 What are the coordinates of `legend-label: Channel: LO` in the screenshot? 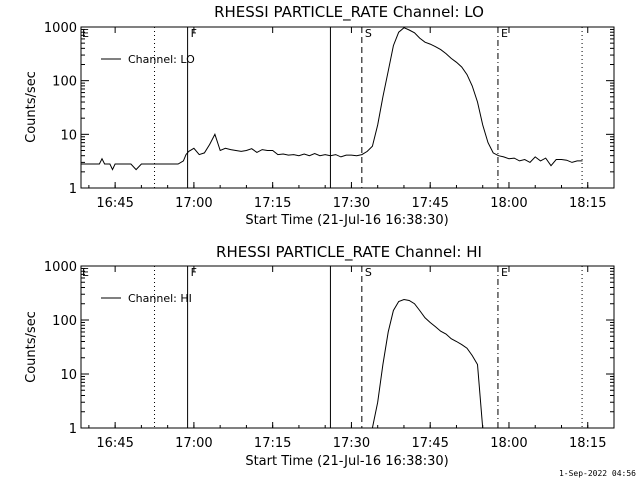 It's located at (161, 59).